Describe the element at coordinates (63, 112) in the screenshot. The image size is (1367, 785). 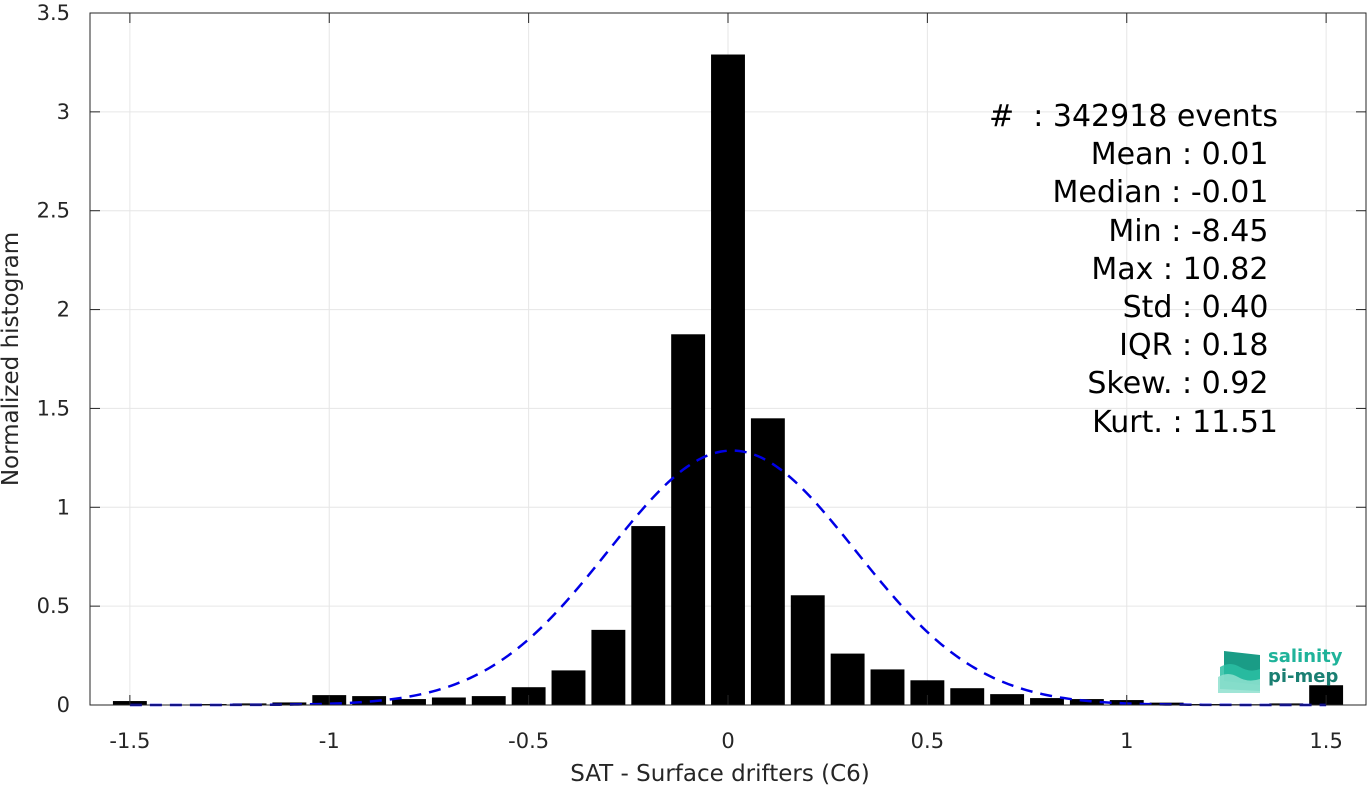
I see `y-tick-label: 3` at that location.